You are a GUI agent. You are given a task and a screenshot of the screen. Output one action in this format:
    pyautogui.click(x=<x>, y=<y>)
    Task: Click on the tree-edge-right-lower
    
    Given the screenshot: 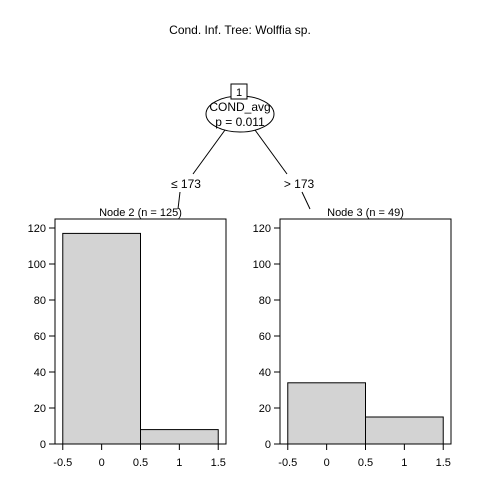 What is the action you would take?
    pyautogui.click(x=306, y=200)
    